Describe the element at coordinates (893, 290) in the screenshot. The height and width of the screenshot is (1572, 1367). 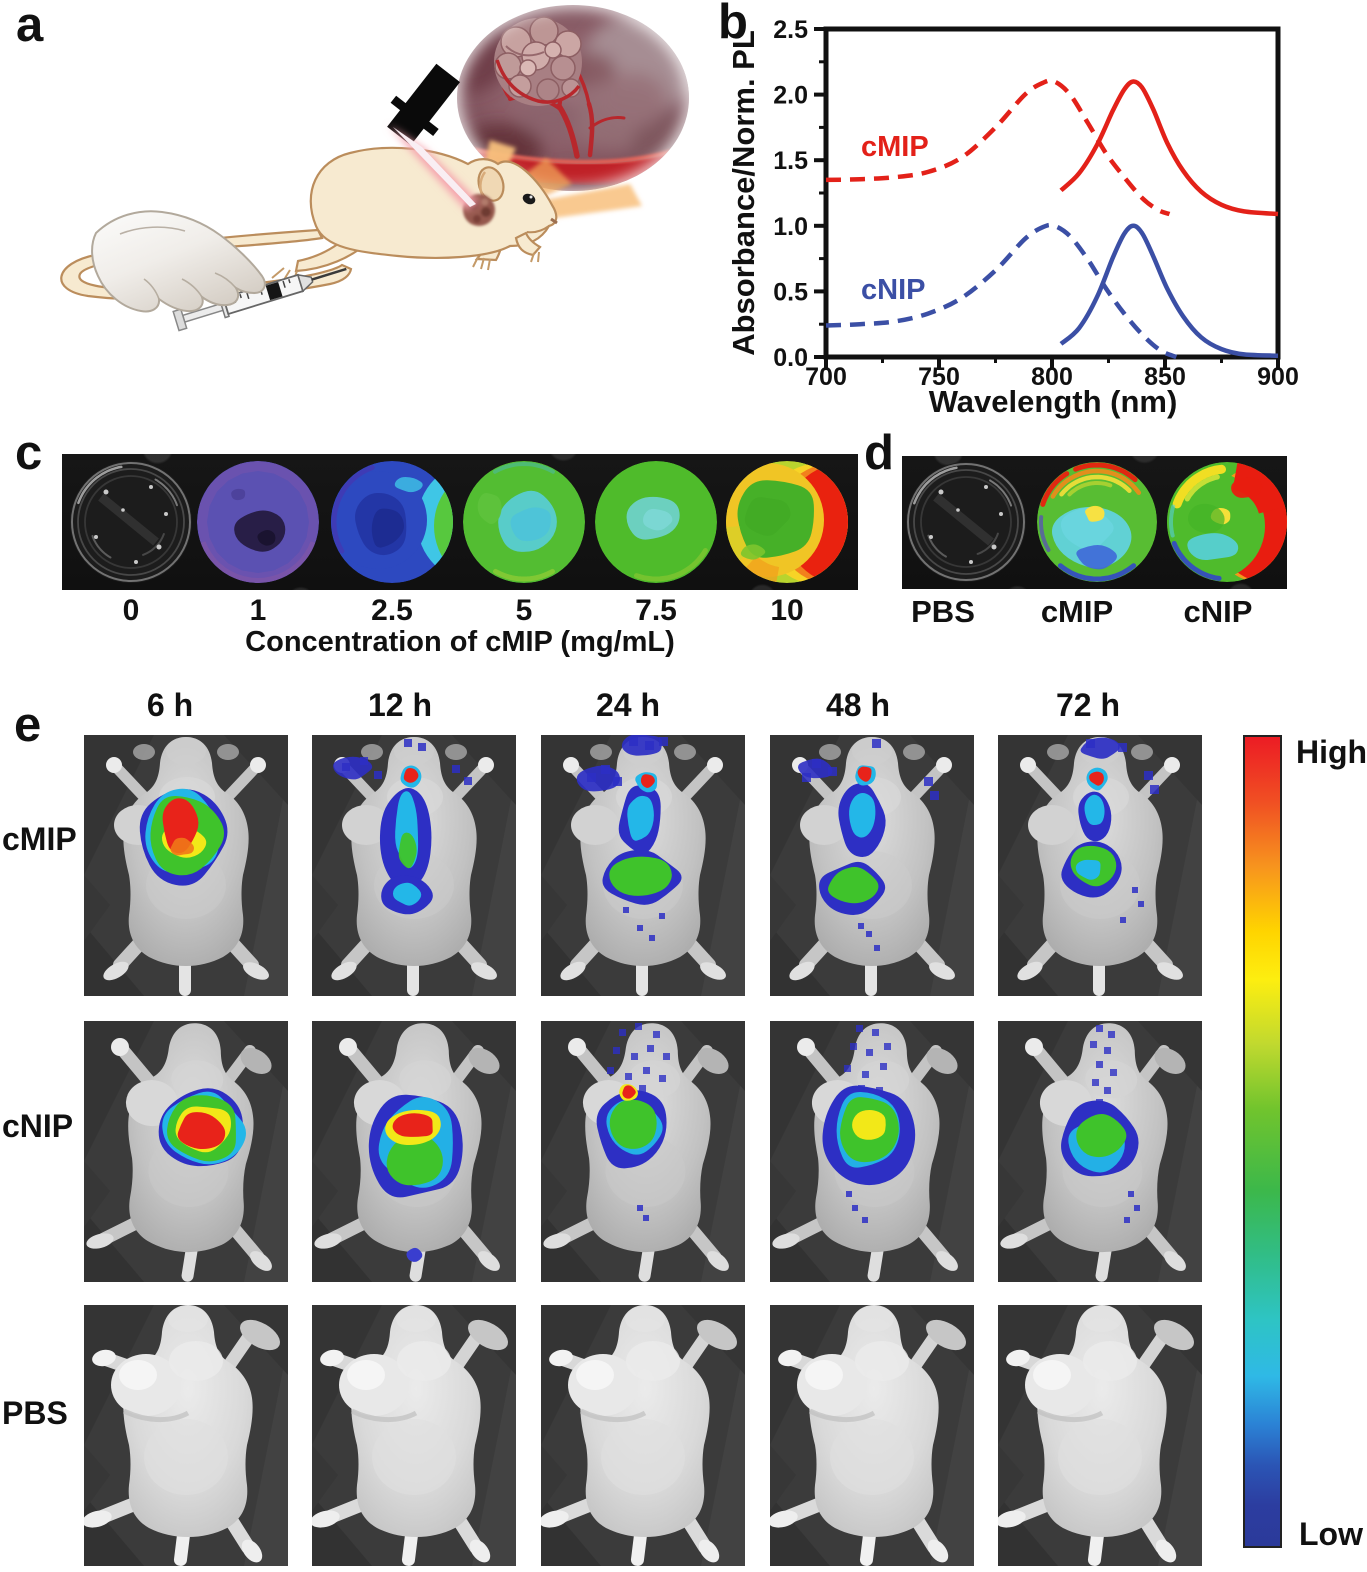
I see `svg-text: cNIP` at that location.